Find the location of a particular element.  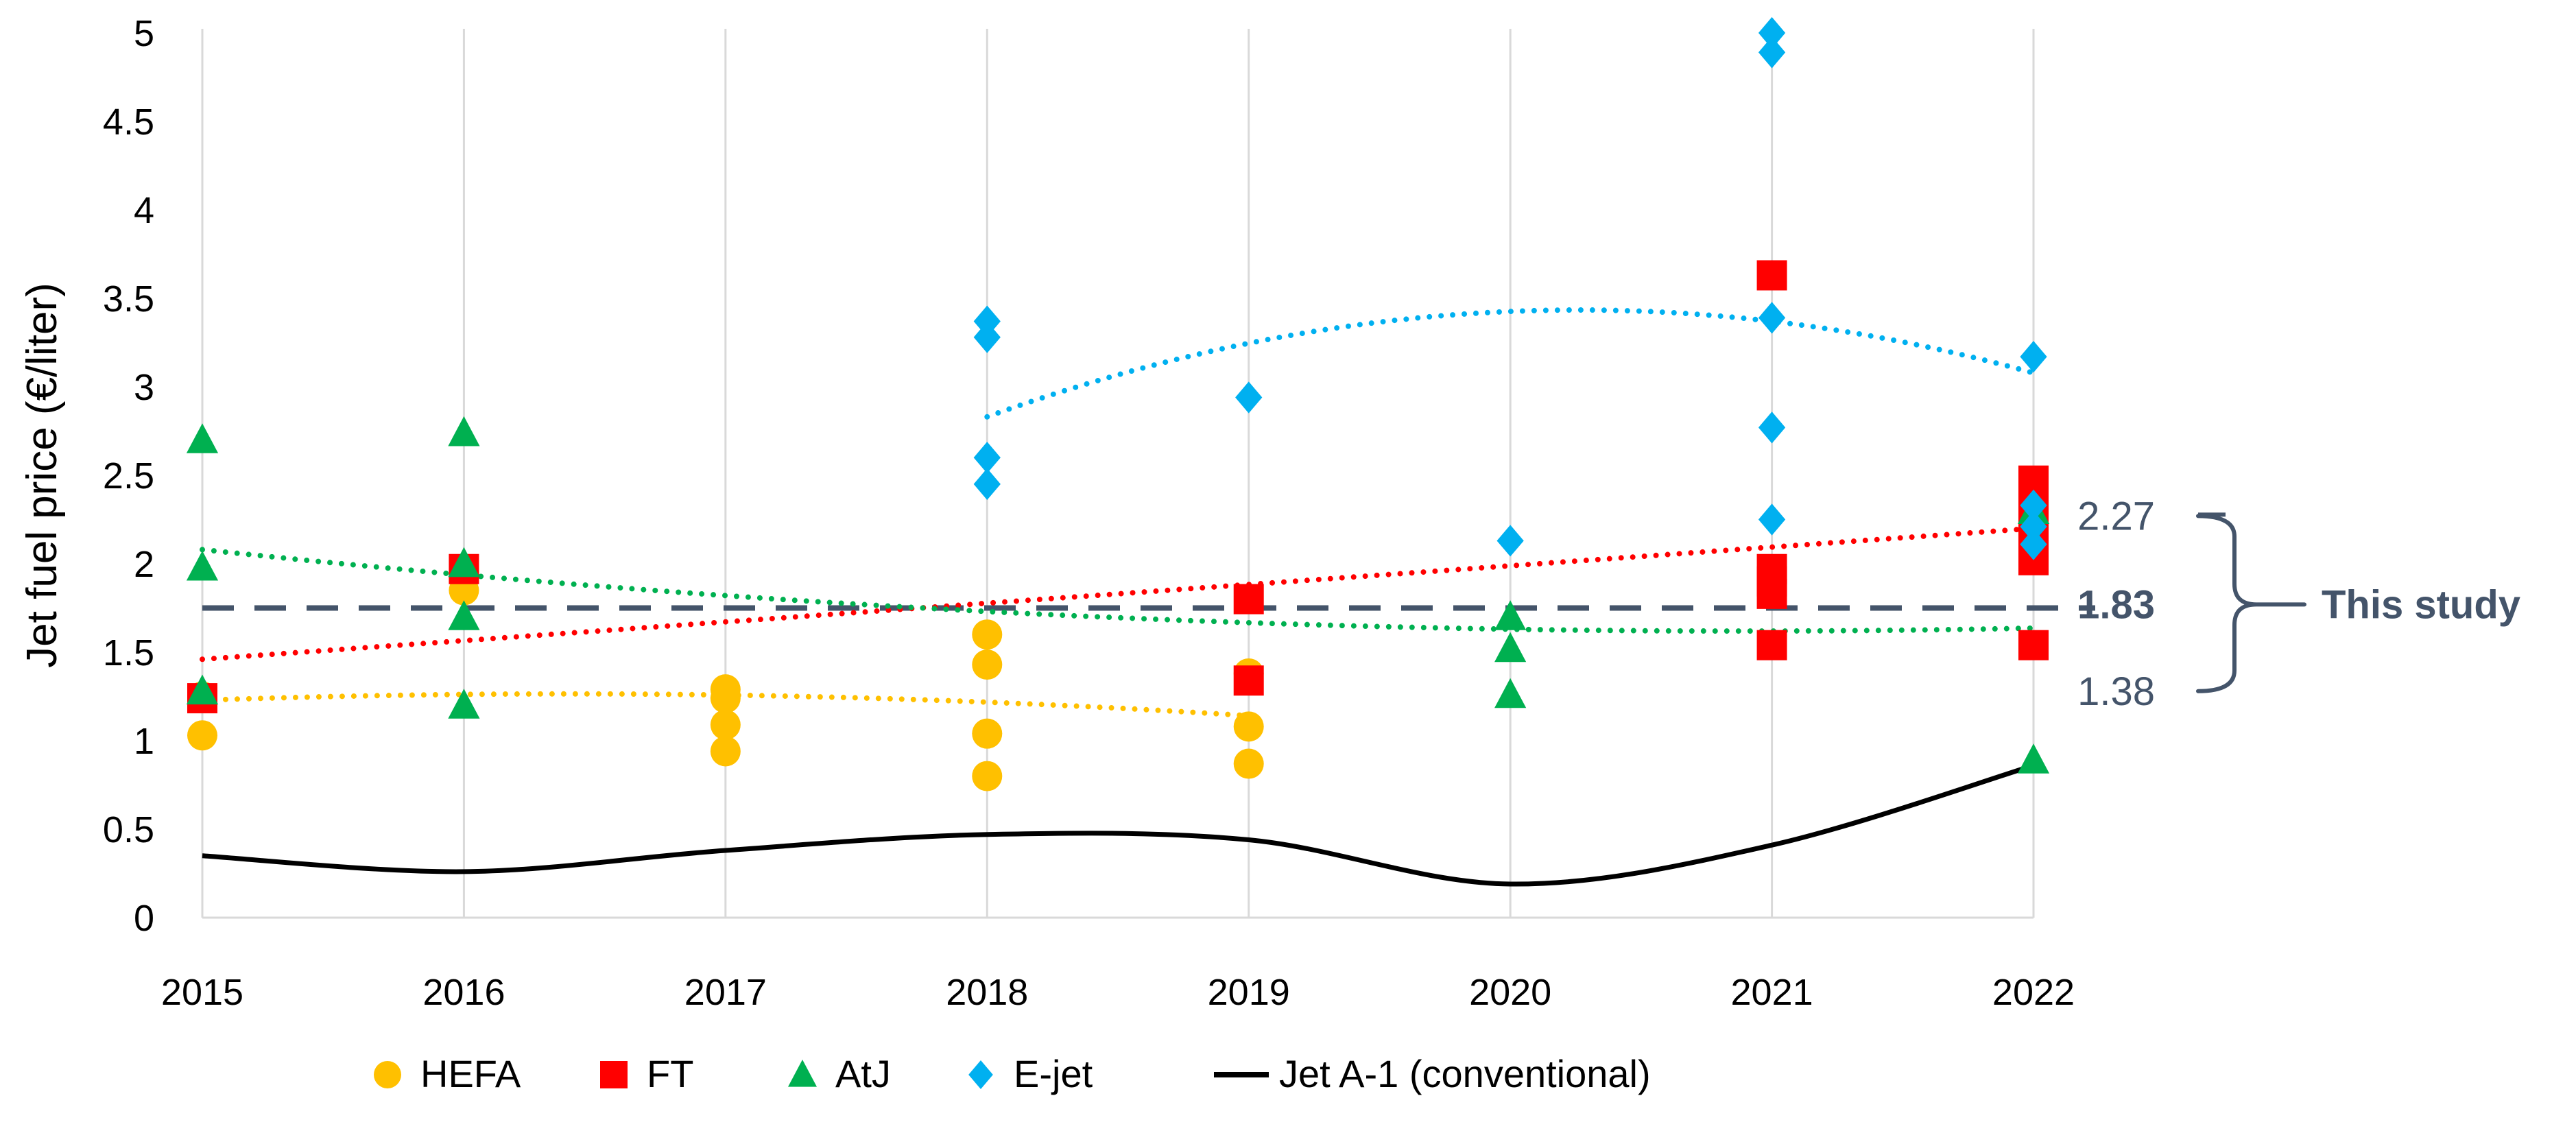

x-tick-label-2016: 2016 is located at coordinates (463, 992).